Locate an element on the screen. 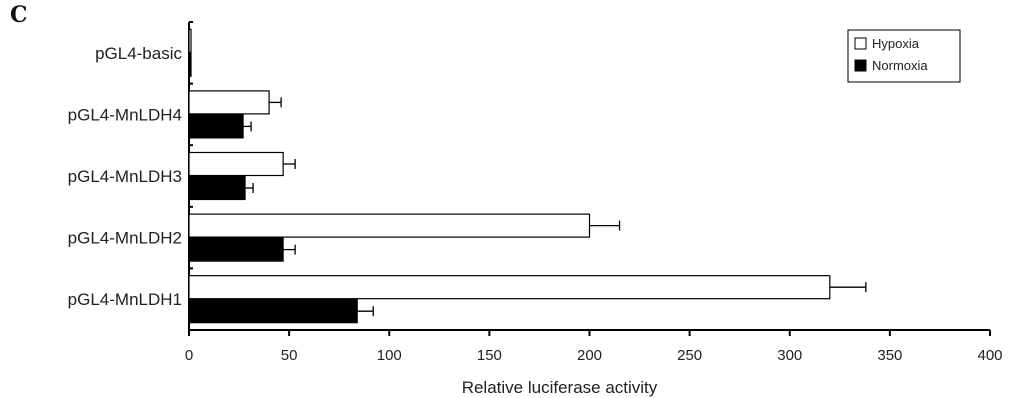  x-ticks-group: 0 50 100 150 200 250 300 350 400 is located at coordinates (594, 347).